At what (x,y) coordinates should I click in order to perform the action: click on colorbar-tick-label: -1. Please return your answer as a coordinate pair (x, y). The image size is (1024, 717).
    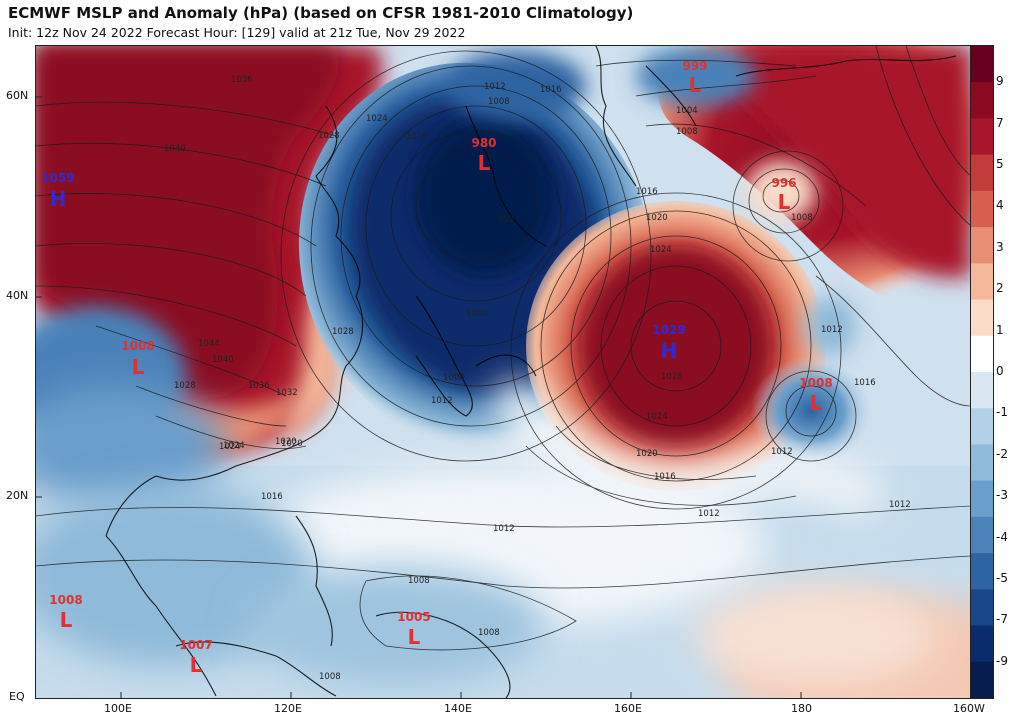
    Looking at the image, I should click on (1002, 412).